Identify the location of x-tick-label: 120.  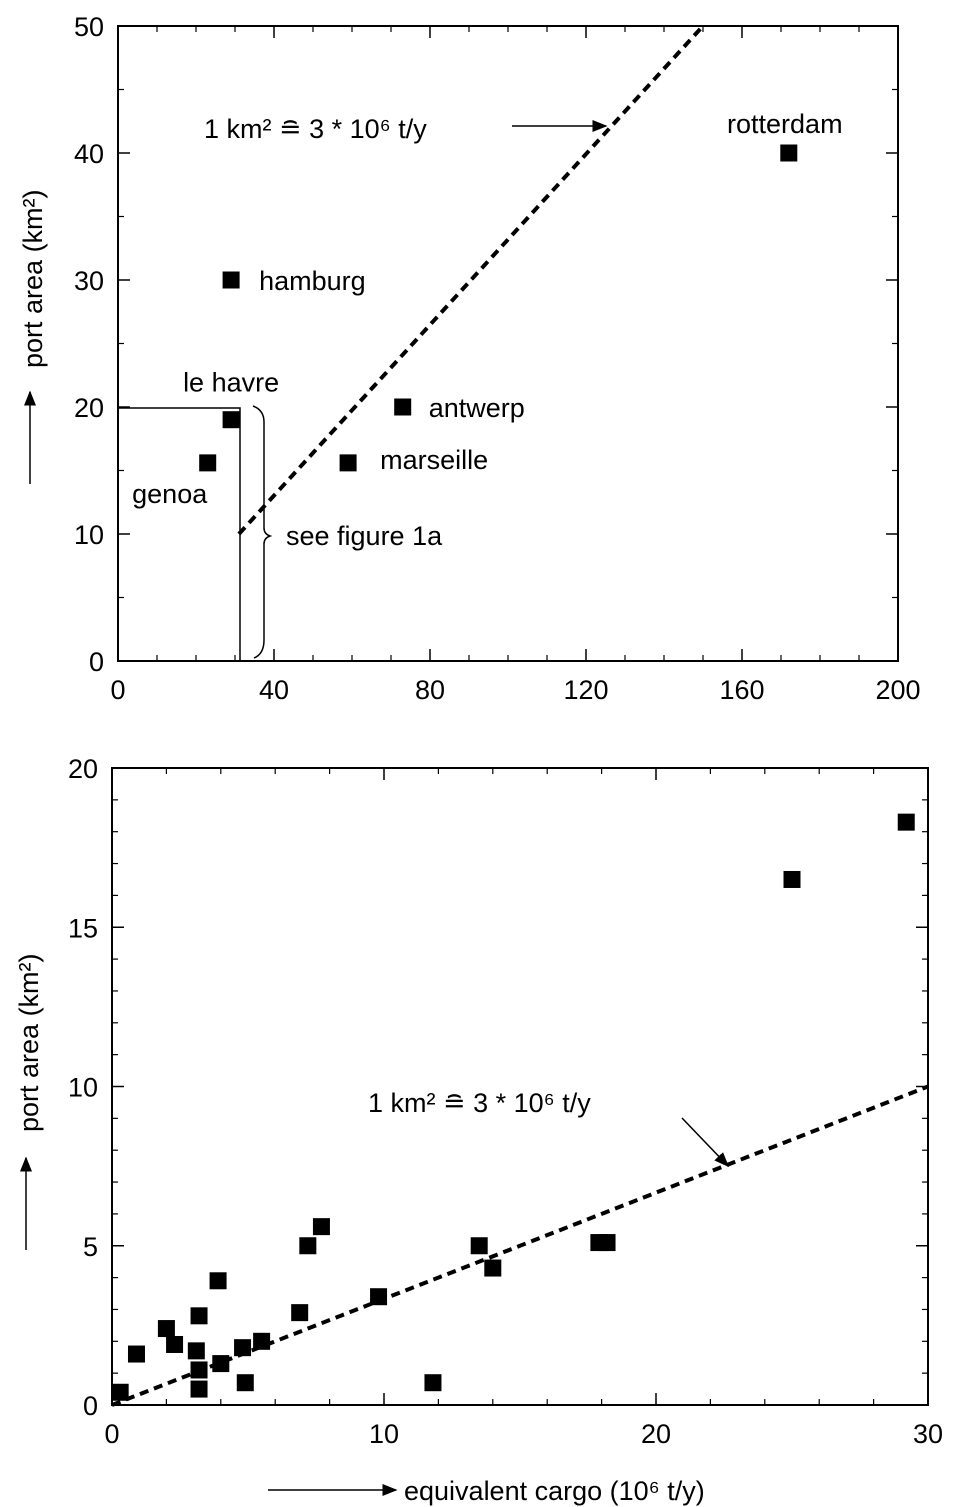
(585, 690).